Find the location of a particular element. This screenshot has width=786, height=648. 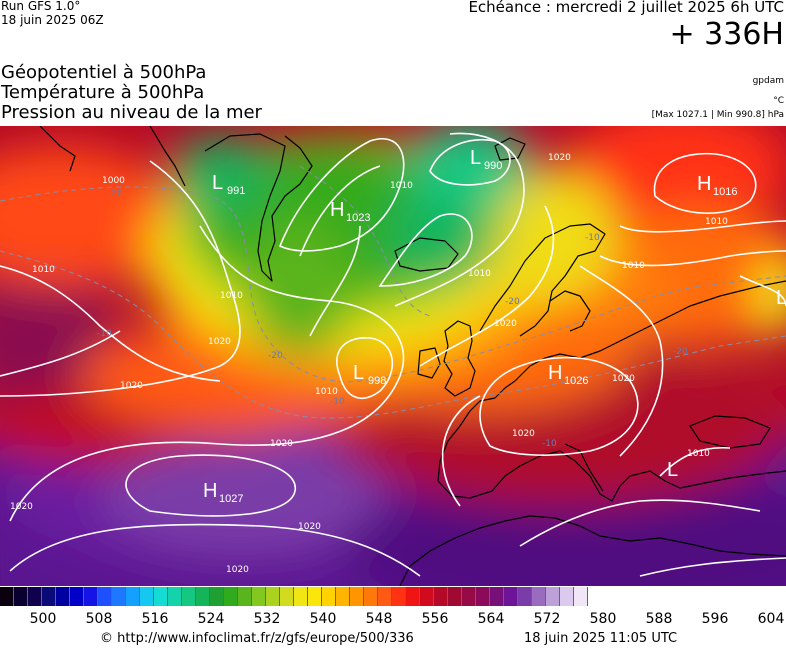

svg-text: 1016 is located at coordinates (725, 192).